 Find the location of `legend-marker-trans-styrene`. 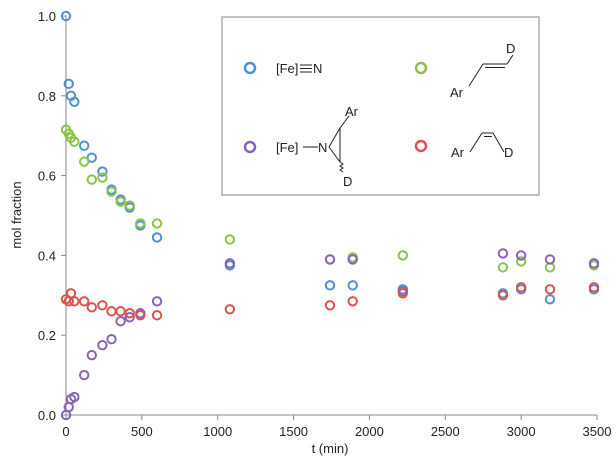

legend-marker-trans-styrene is located at coordinates (421, 68).